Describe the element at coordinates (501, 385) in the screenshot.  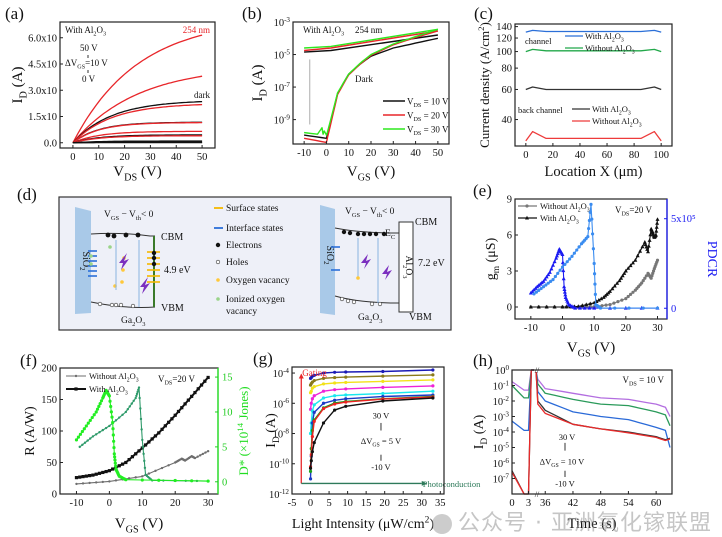
I see `y-tick-label: 10-1​` at that location.